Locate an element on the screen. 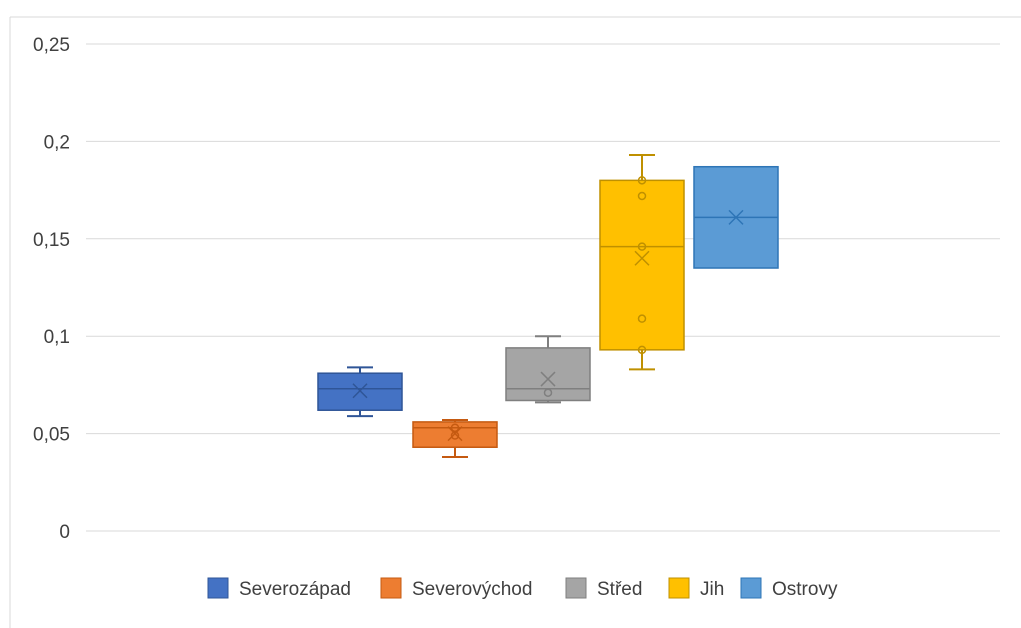 This screenshot has height=628, width=1021. legend-item: Ostrovy is located at coordinates (789, 588).